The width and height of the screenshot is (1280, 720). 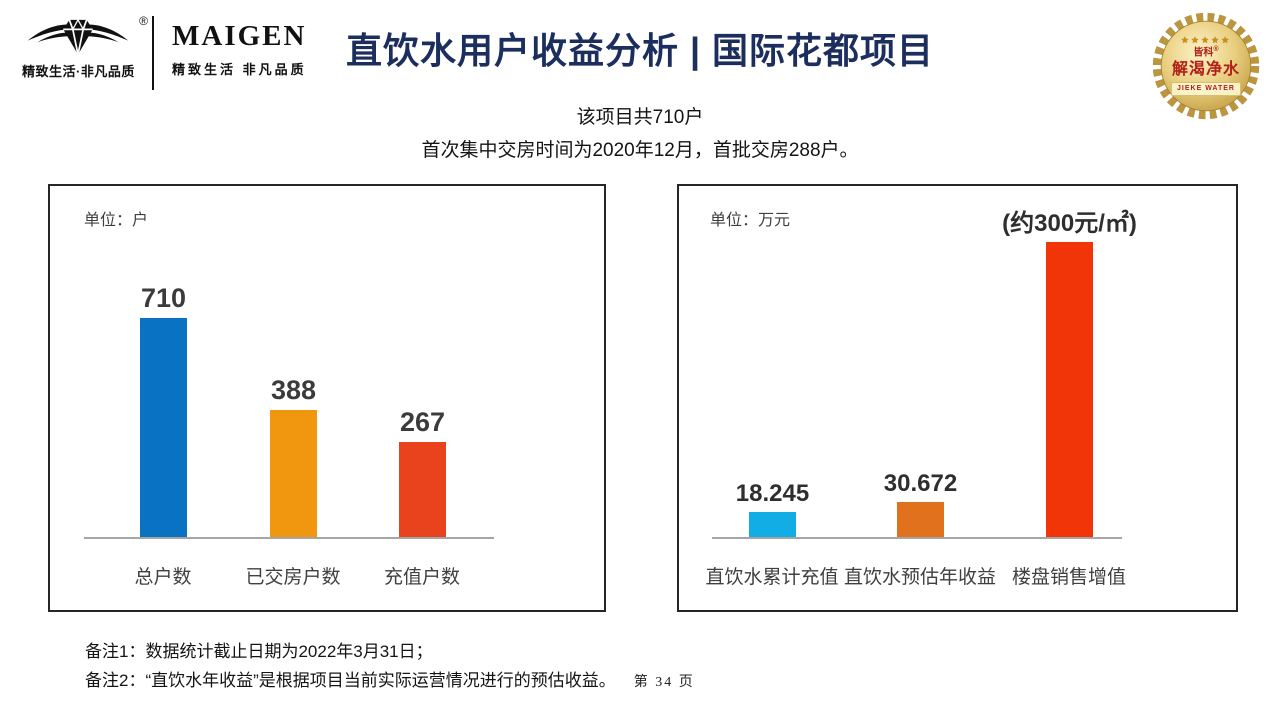 What do you see at coordinates (421, 577) in the screenshot?
I see `category-recharged-households: 充值户数` at bounding box center [421, 577].